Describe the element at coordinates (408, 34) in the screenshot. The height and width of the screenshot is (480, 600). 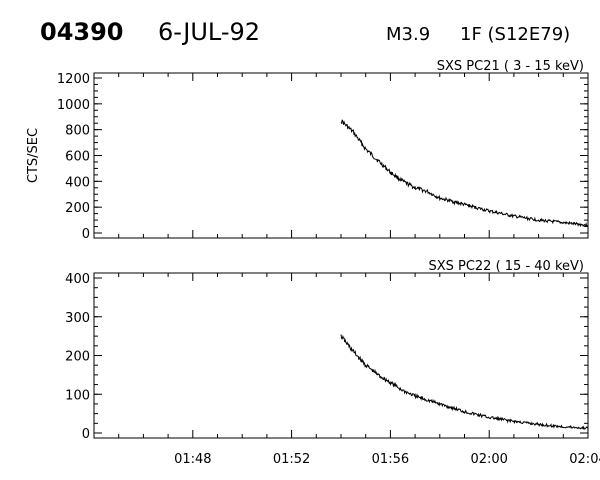
I see `goes-class: M3.9` at that location.